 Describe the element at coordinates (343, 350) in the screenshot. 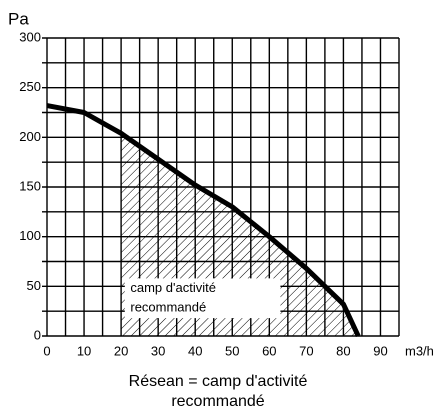

I see `x-tick-label: 80` at that location.